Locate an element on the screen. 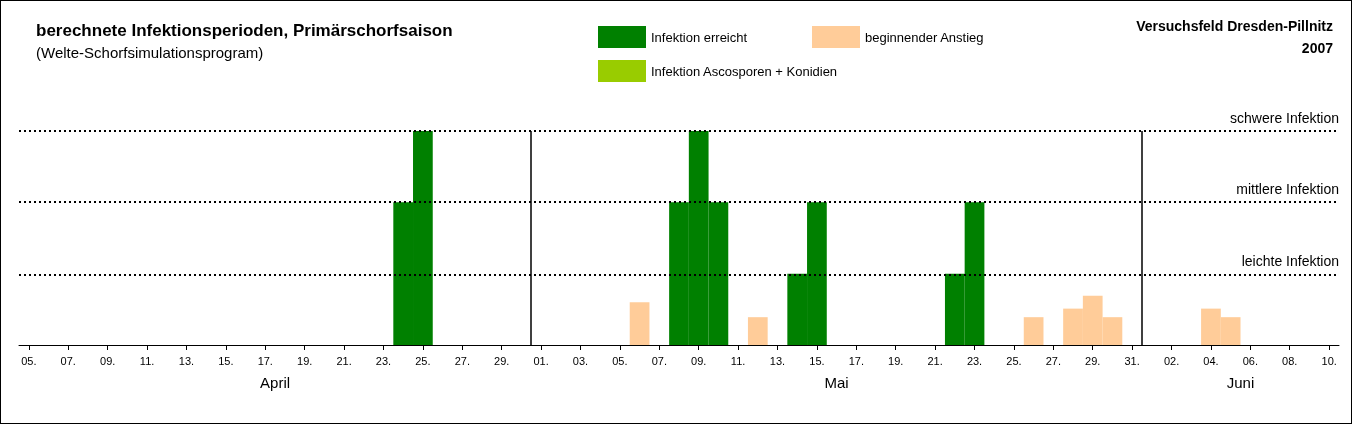  legend-label: beginnender Anstieg is located at coordinates (924, 37).